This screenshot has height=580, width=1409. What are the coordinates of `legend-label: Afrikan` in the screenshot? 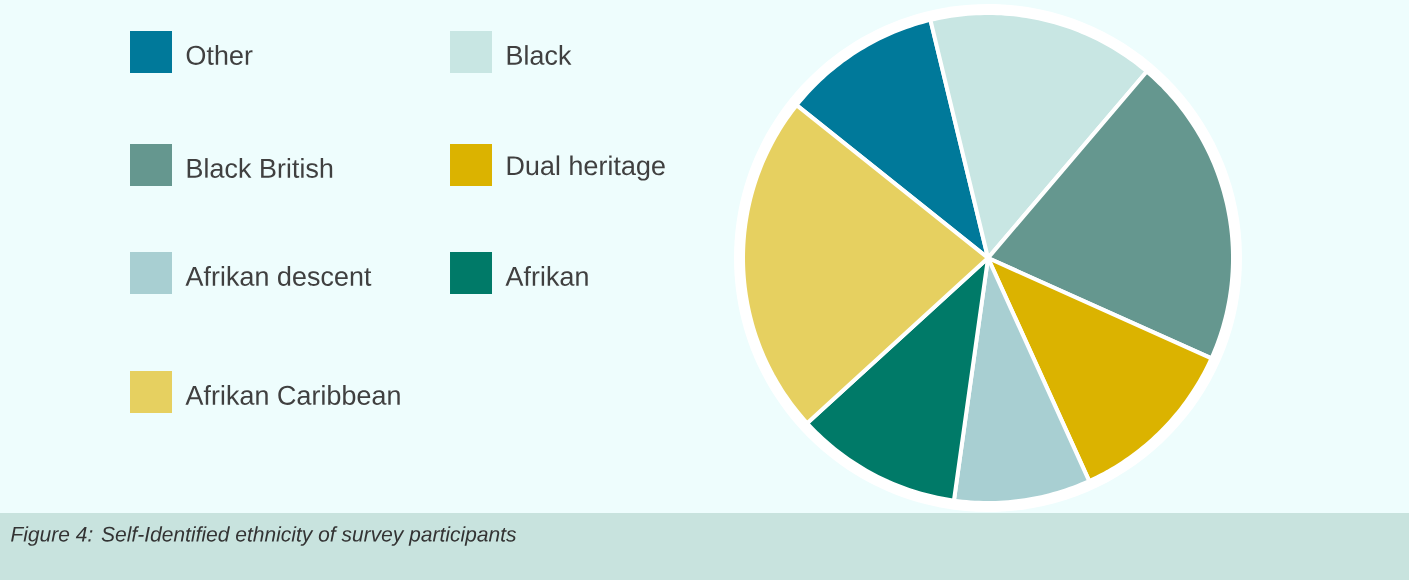 It's located at (546, 276).